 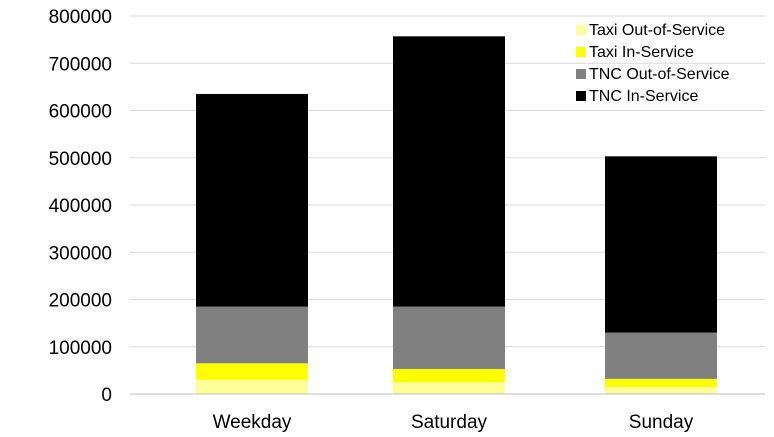 I want to click on legend-label: TNC In-Service, so click(x=643, y=96).